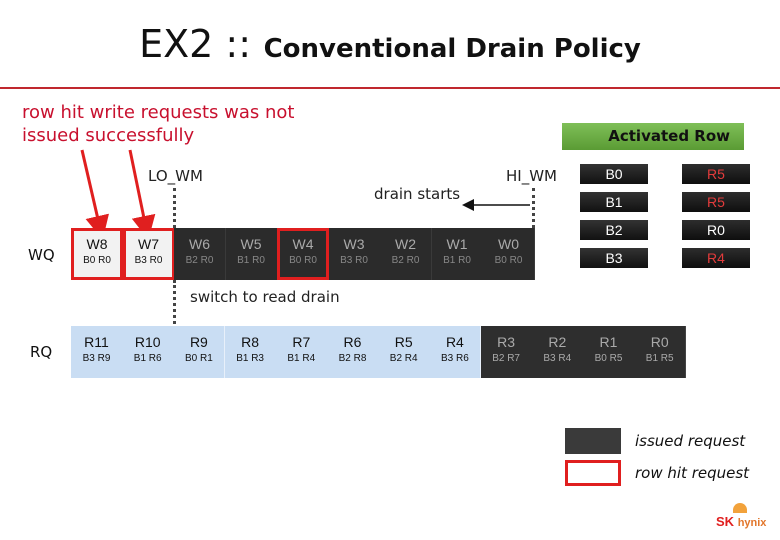 The height and width of the screenshot is (540, 780). What do you see at coordinates (142, 194) in the screenshot?
I see `arrow-to-w7` at bounding box center [142, 194].